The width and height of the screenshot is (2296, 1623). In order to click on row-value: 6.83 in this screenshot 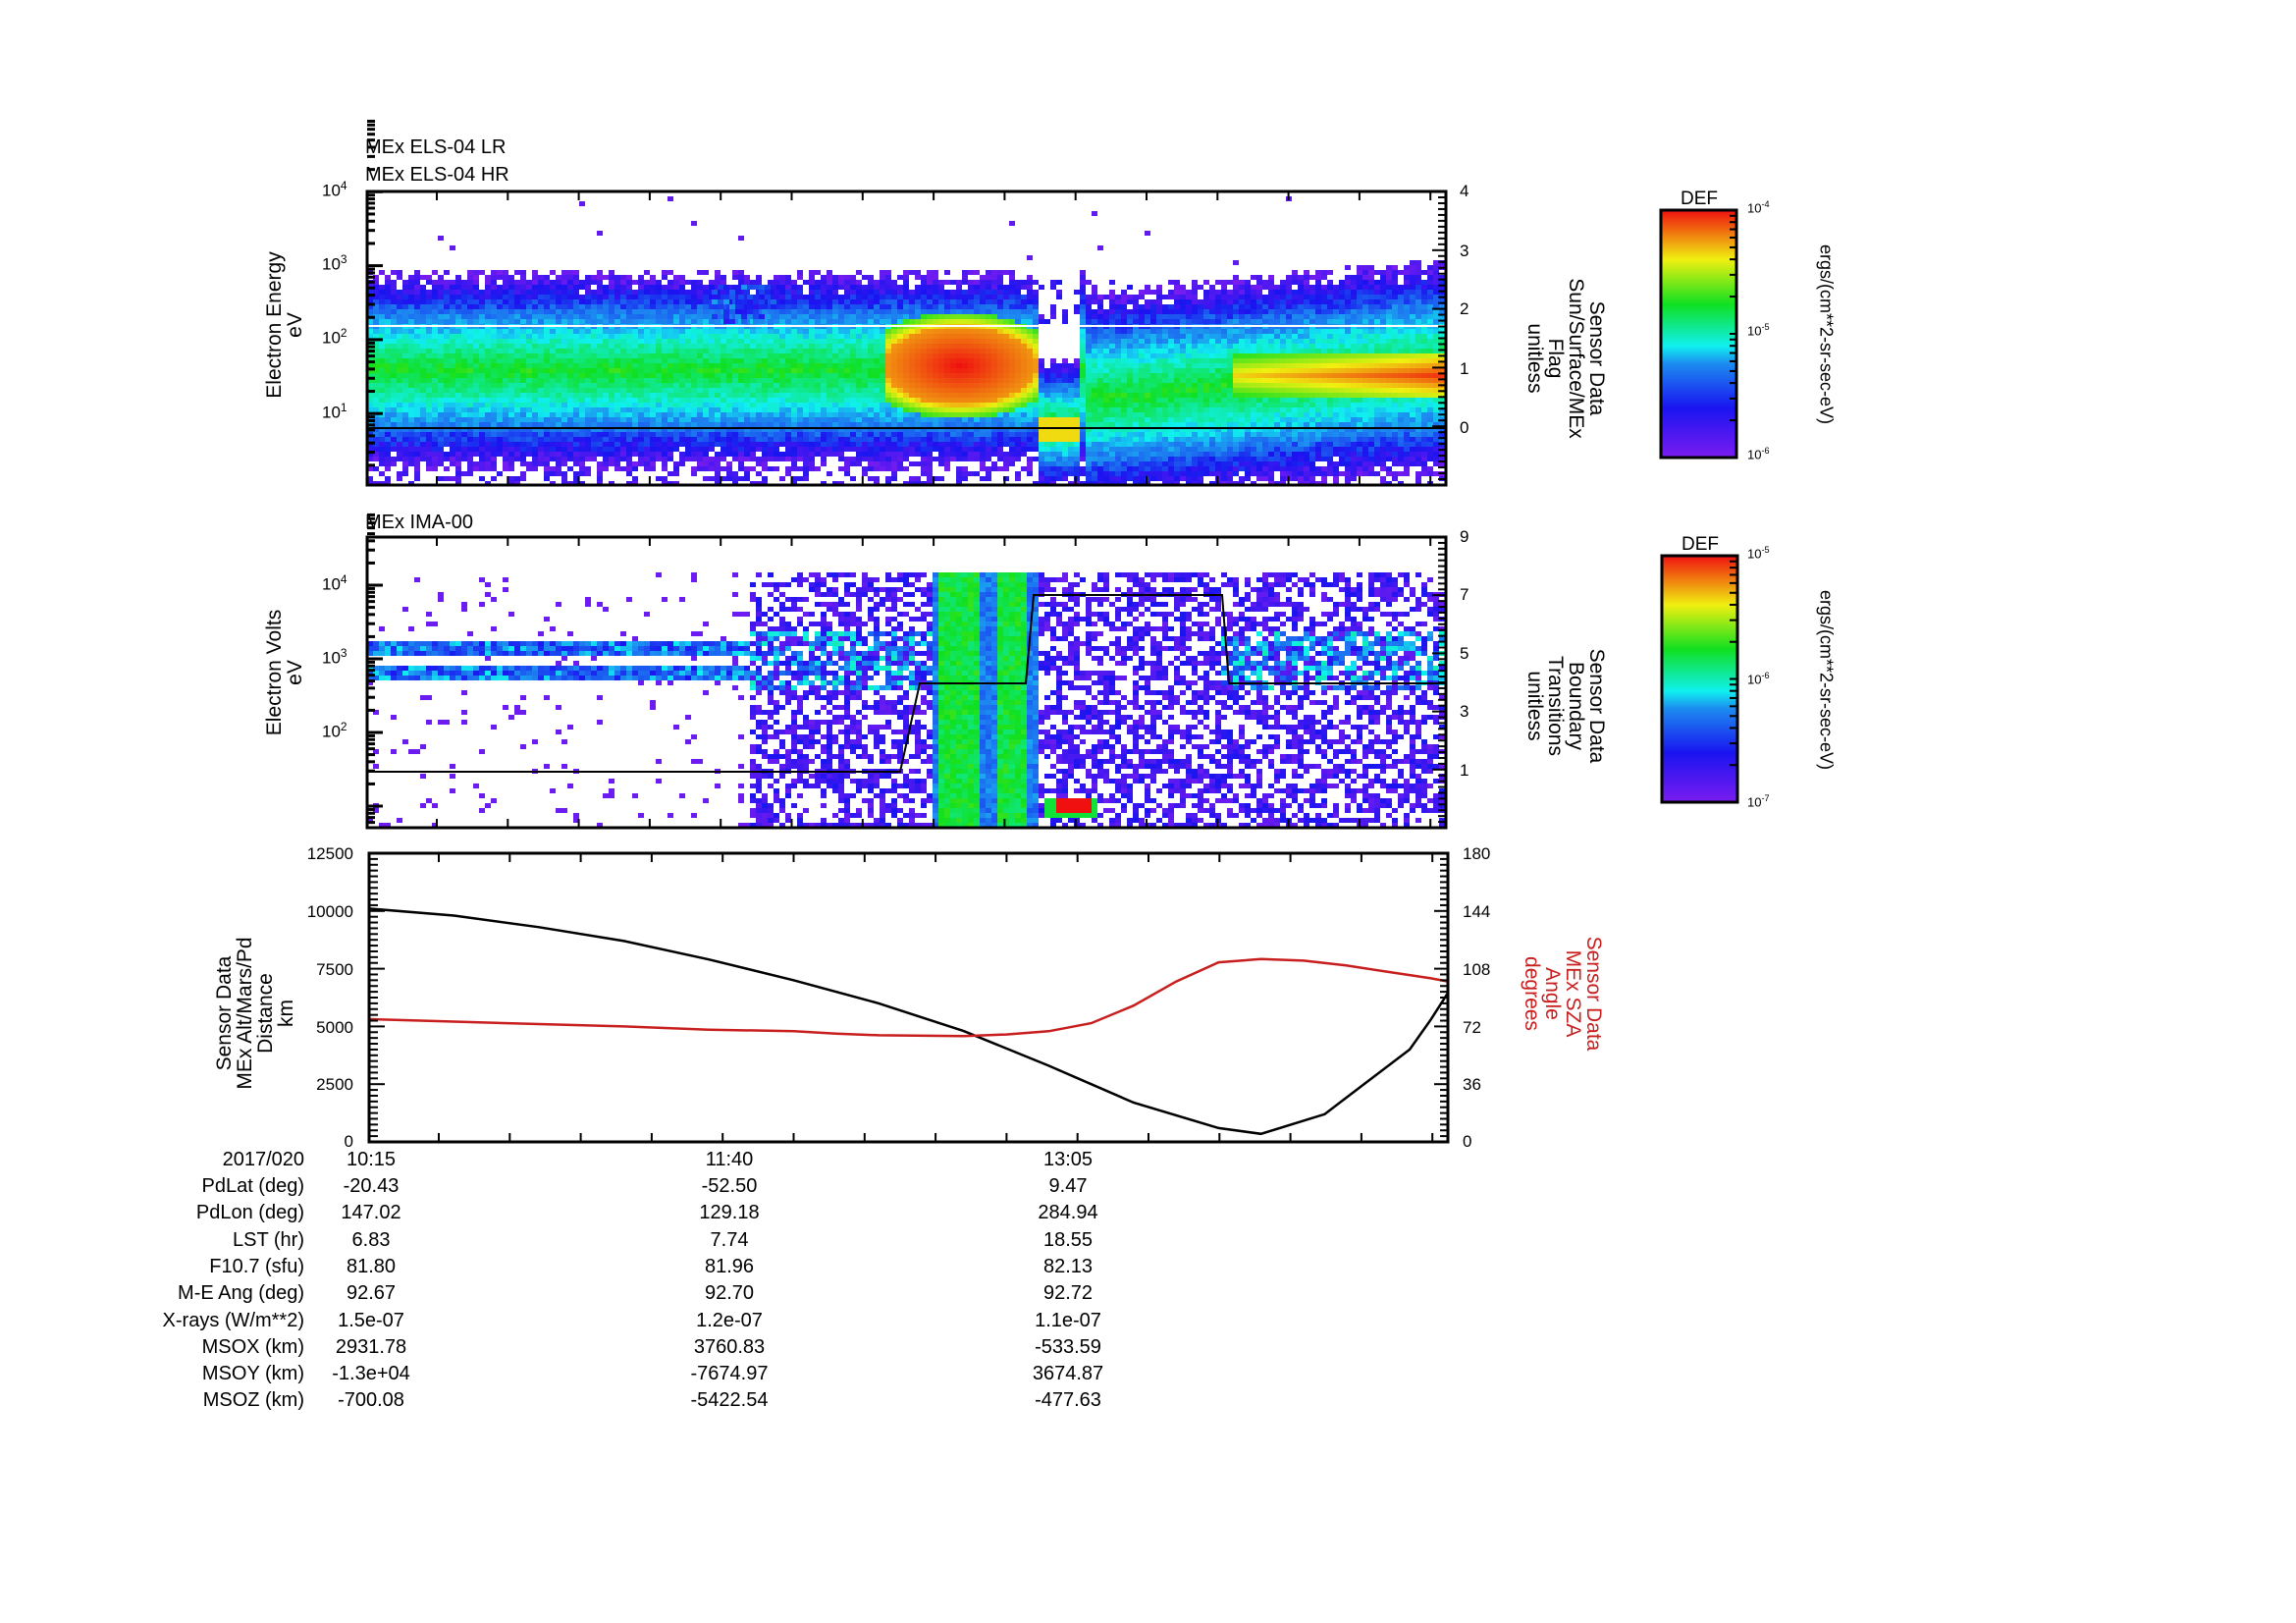, I will do `click(371, 1239)`.